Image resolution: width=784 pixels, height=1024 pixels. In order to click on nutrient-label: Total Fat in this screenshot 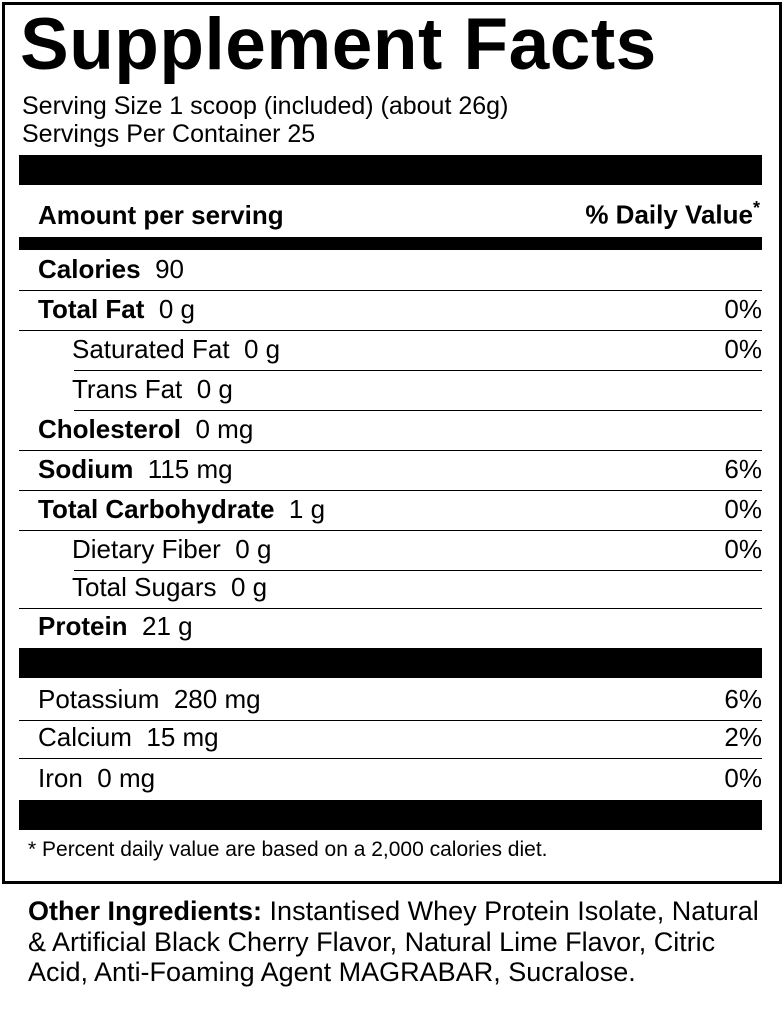, I will do `click(91, 309)`.